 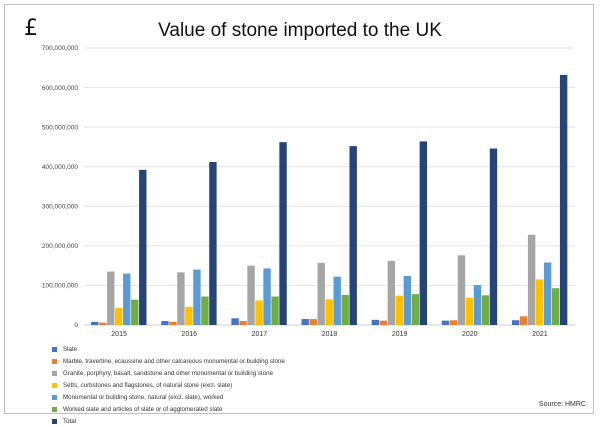 I want to click on source-note: Source: HMRC, so click(x=562, y=404).